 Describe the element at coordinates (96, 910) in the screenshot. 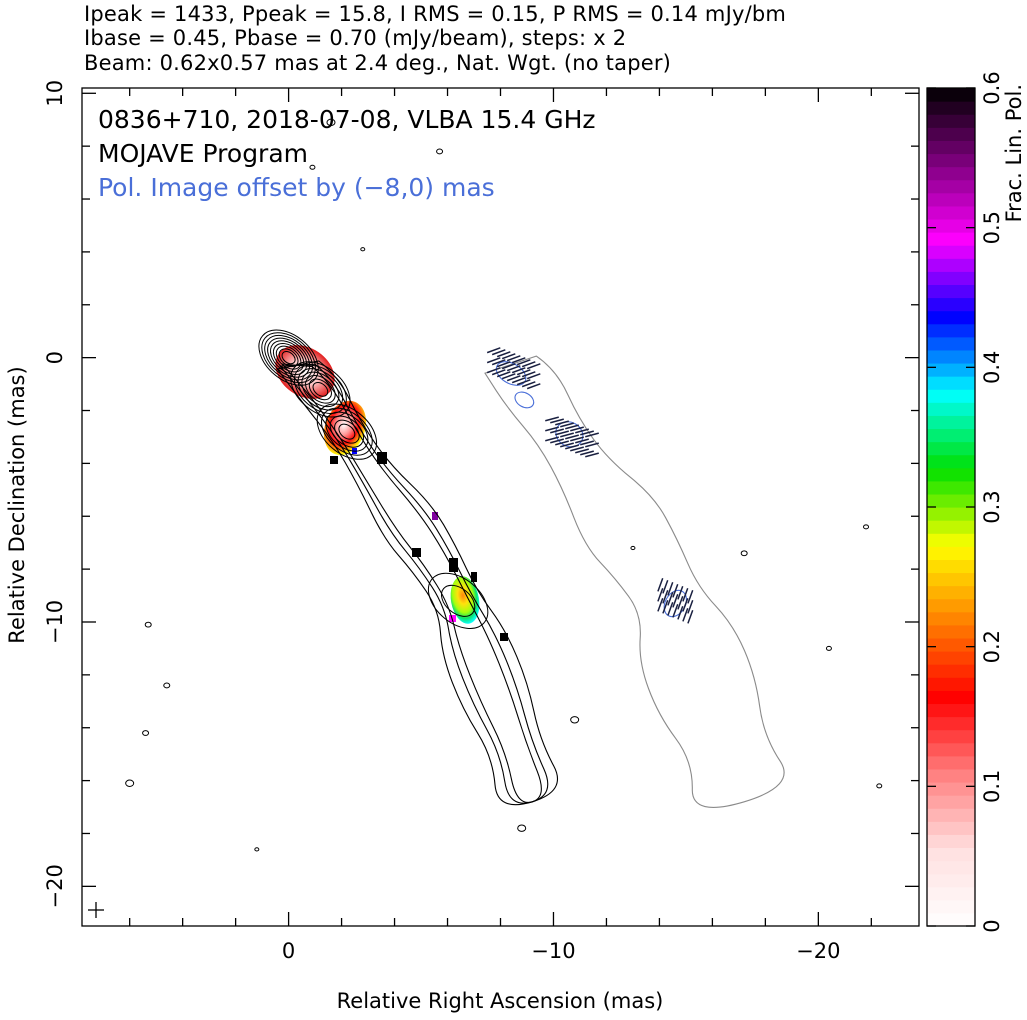

I see `beam-marker` at that location.